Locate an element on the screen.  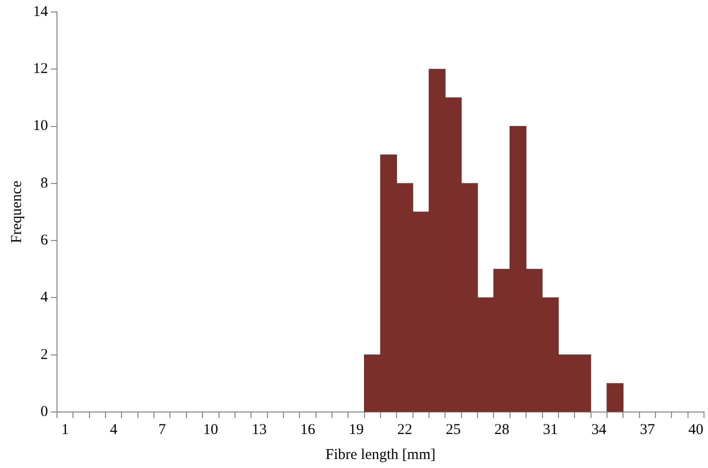
y-tick-label: 6 is located at coordinates (44, 240).